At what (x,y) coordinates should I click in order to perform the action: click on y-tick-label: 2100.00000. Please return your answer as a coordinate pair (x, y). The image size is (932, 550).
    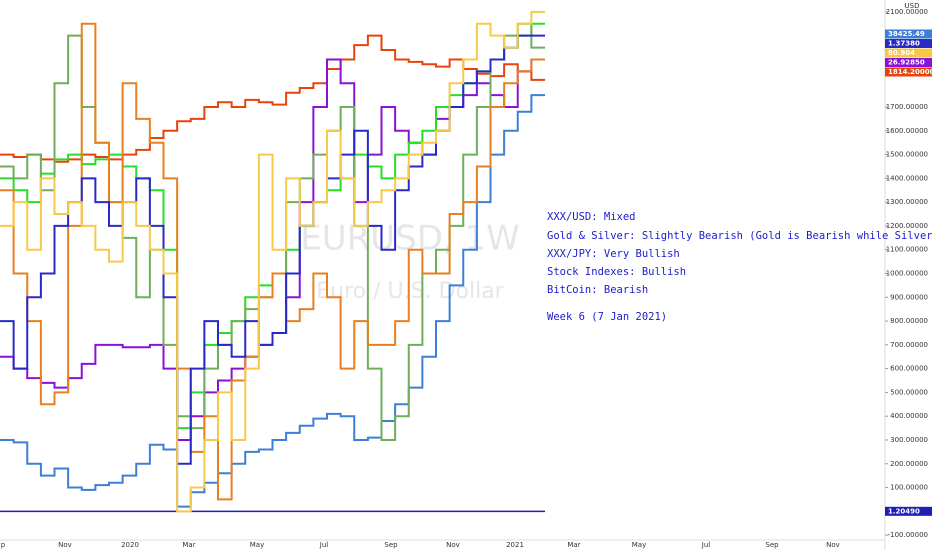
    Looking at the image, I should click on (907, 12).